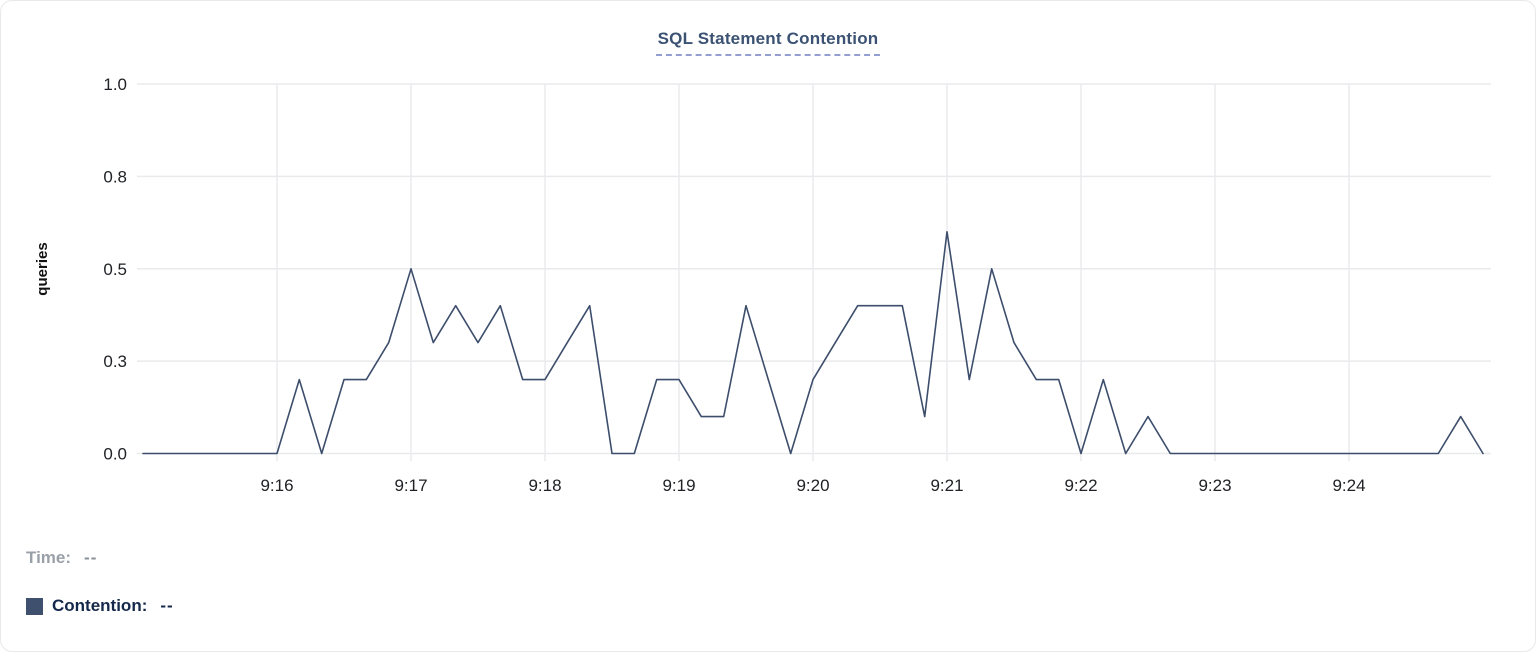 The width and height of the screenshot is (1536, 652). What do you see at coordinates (1080, 485) in the screenshot?
I see `x-tick-label: 9:22` at bounding box center [1080, 485].